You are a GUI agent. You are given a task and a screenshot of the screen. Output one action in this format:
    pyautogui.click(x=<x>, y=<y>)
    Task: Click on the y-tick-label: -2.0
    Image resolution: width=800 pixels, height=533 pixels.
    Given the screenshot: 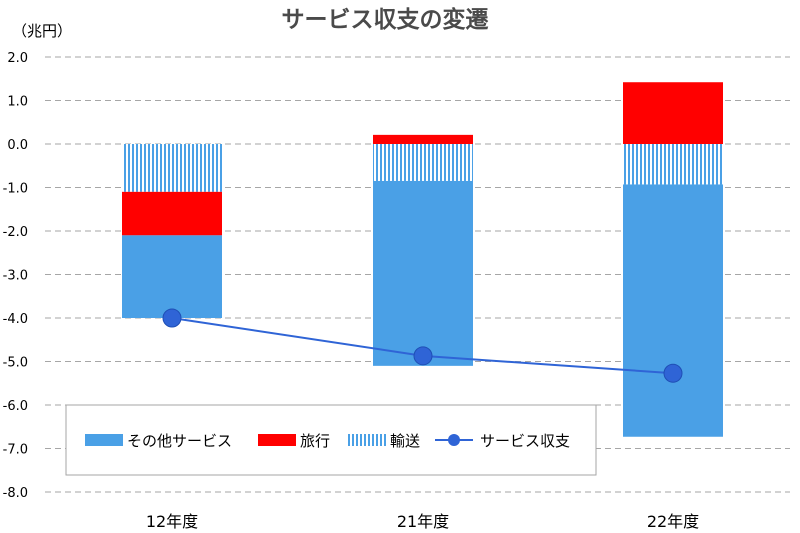 What is the action you would take?
    pyautogui.click(x=15, y=232)
    